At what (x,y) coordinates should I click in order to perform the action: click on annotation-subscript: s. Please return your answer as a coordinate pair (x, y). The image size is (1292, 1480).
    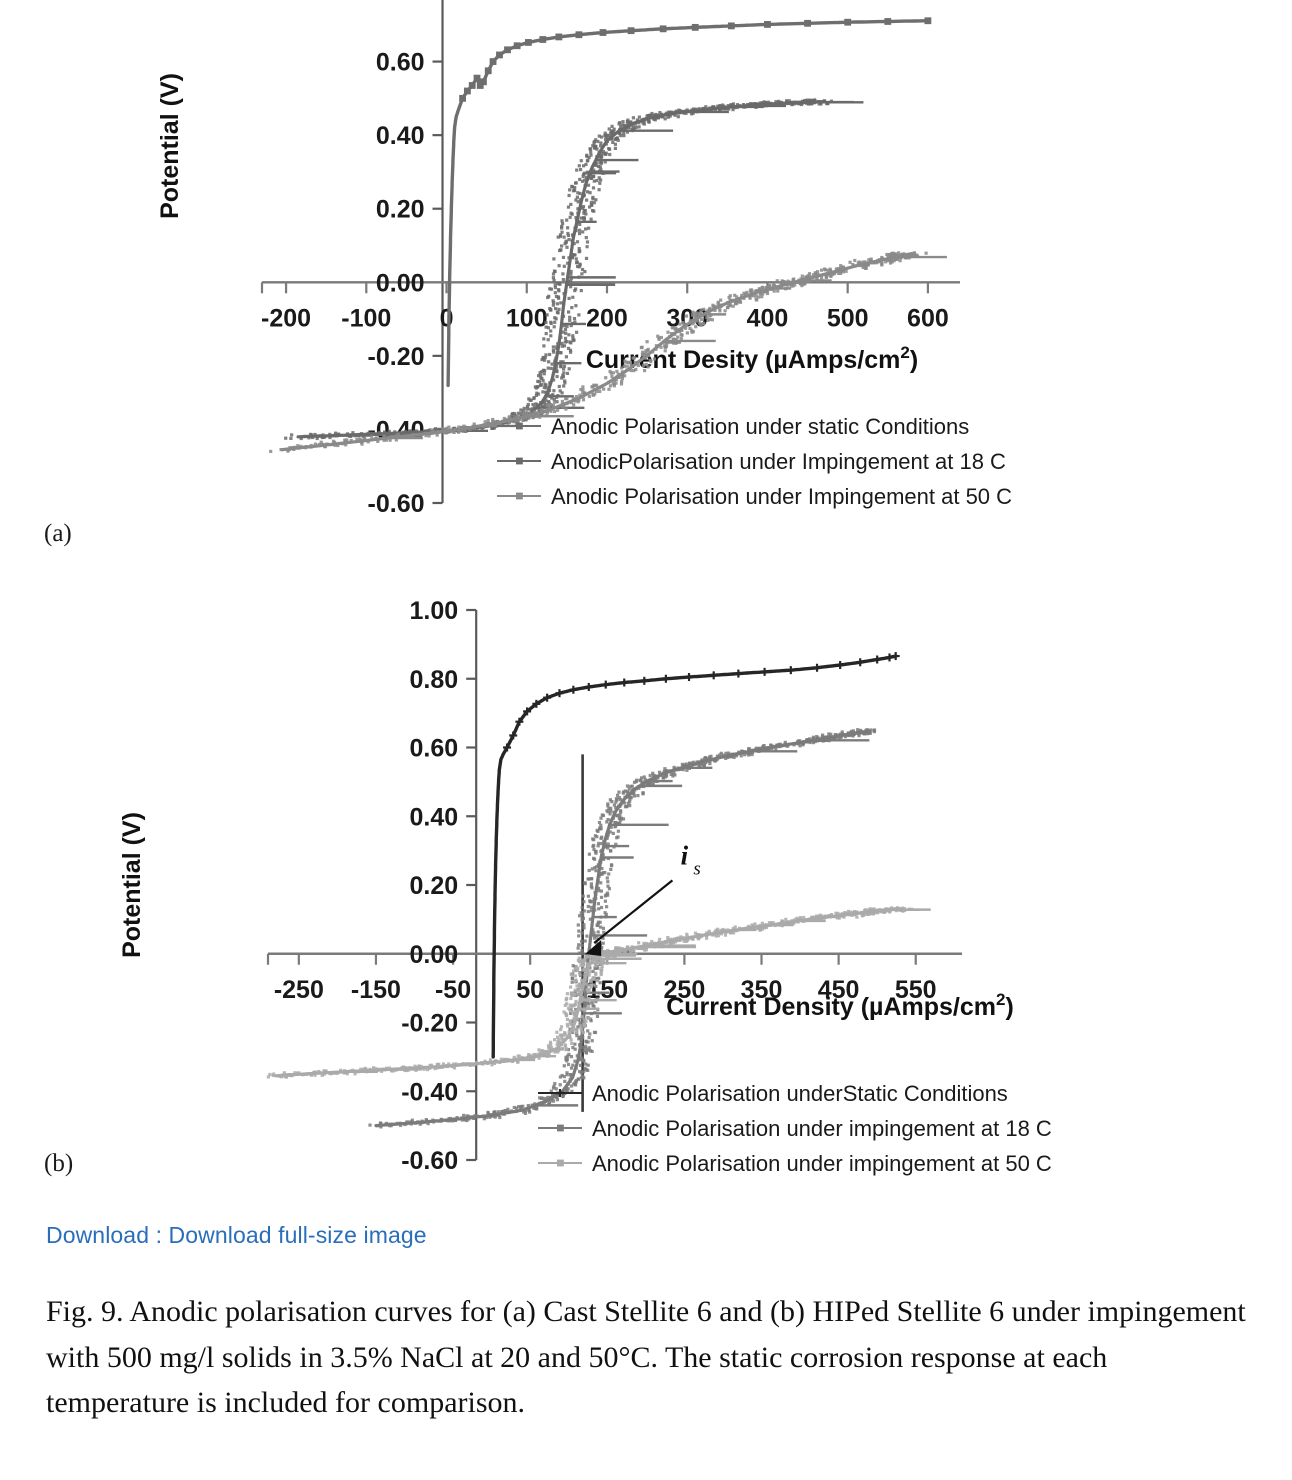
    Looking at the image, I should click on (696, 868).